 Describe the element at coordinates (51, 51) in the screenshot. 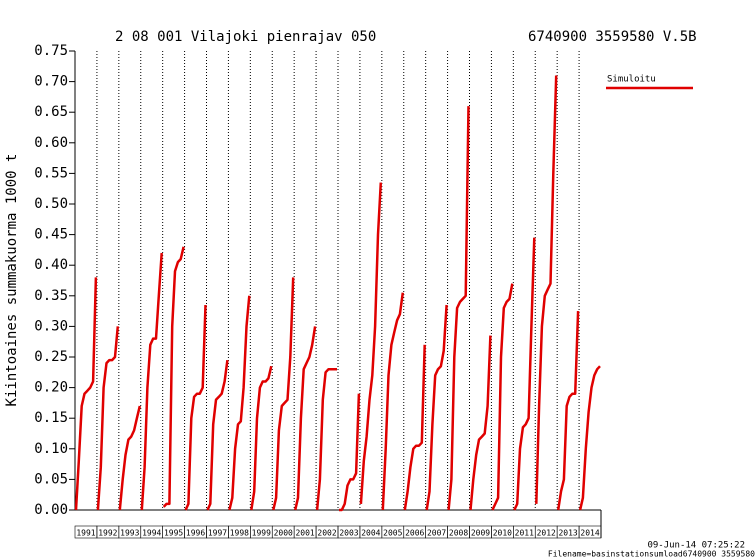

I see `y-tick-label: 0.75` at that location.